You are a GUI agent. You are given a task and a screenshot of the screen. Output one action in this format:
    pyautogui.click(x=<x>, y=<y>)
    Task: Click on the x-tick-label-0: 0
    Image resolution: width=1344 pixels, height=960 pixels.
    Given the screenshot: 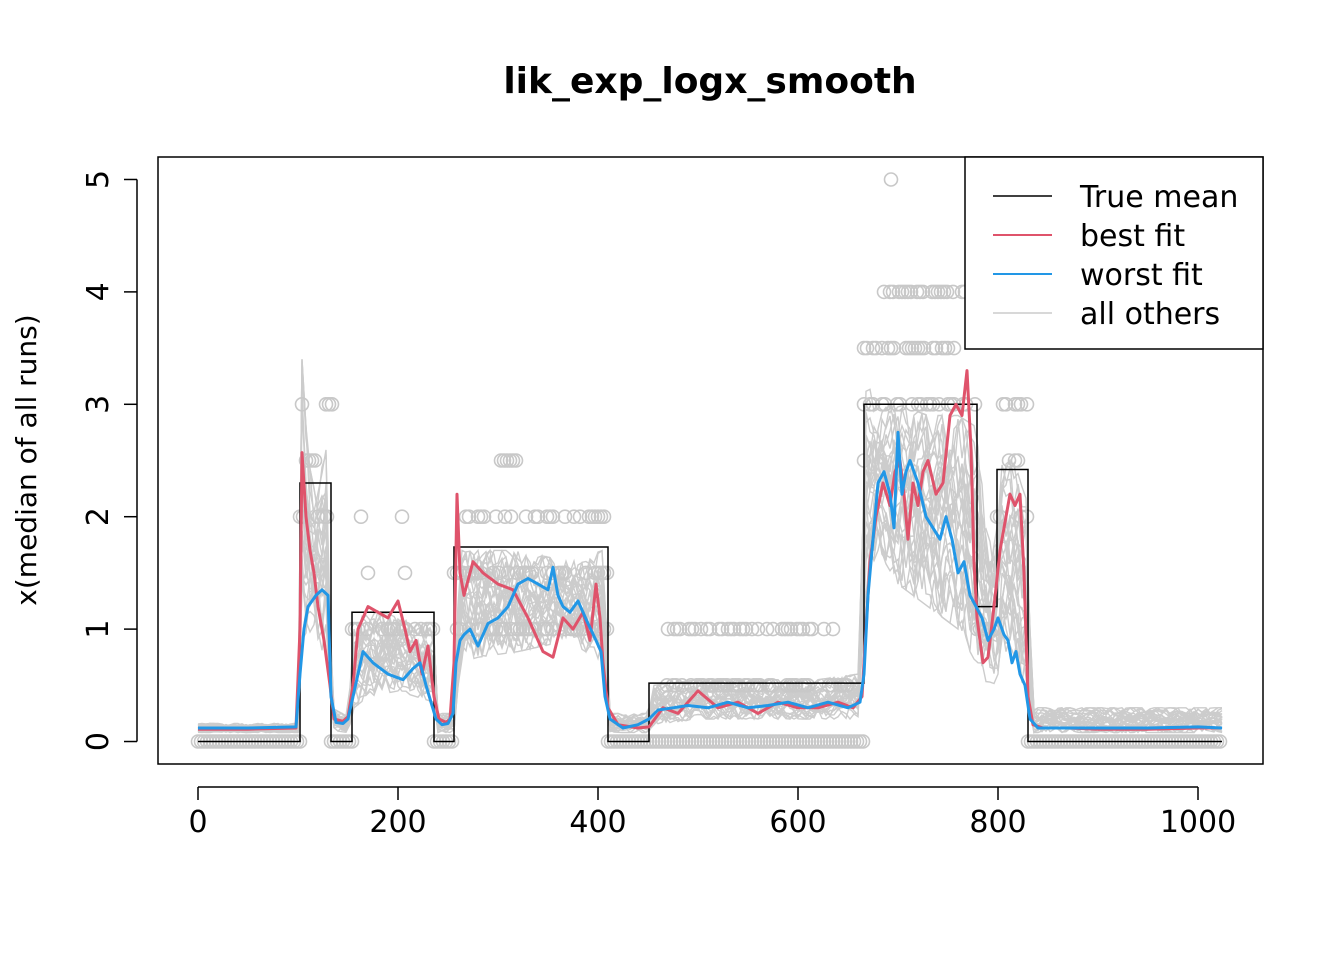 What is the action you would take?
    pyautogui.click(x=197, y=822)
    